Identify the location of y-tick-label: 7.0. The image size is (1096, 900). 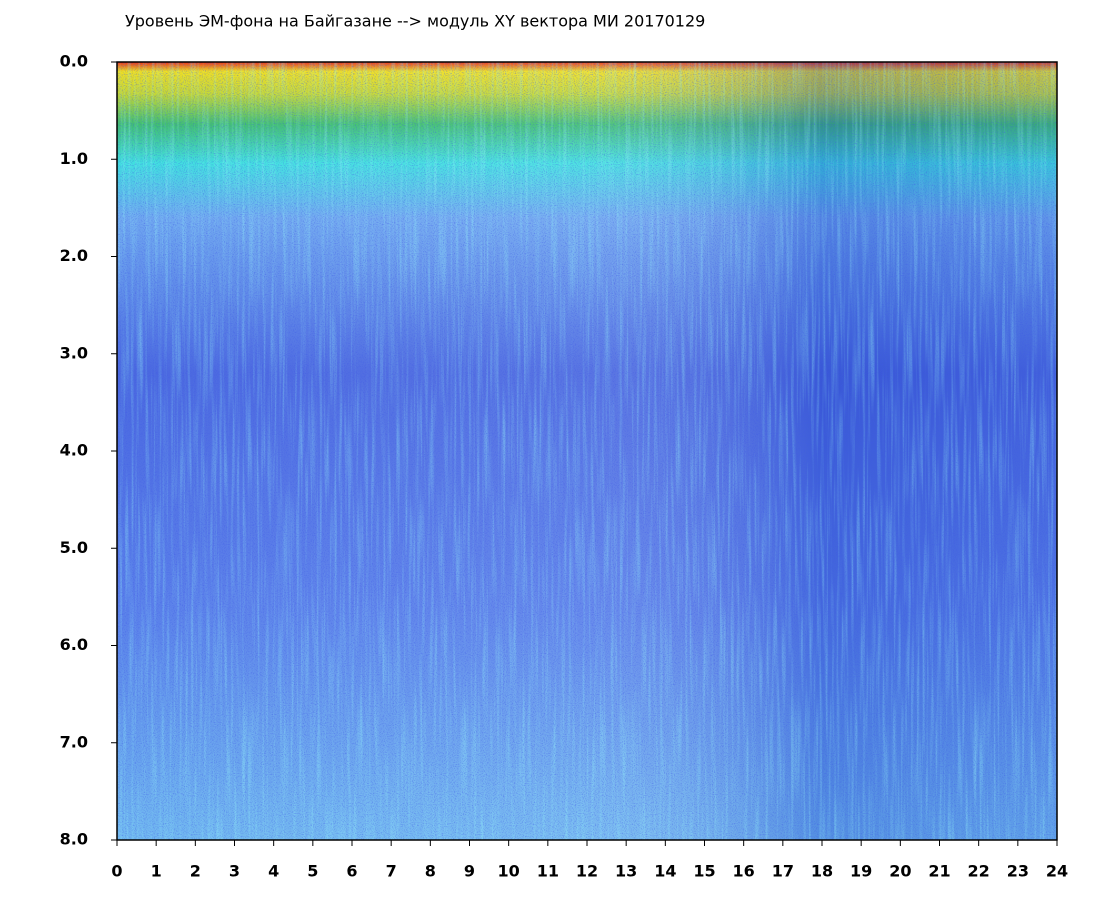
(74, 741).